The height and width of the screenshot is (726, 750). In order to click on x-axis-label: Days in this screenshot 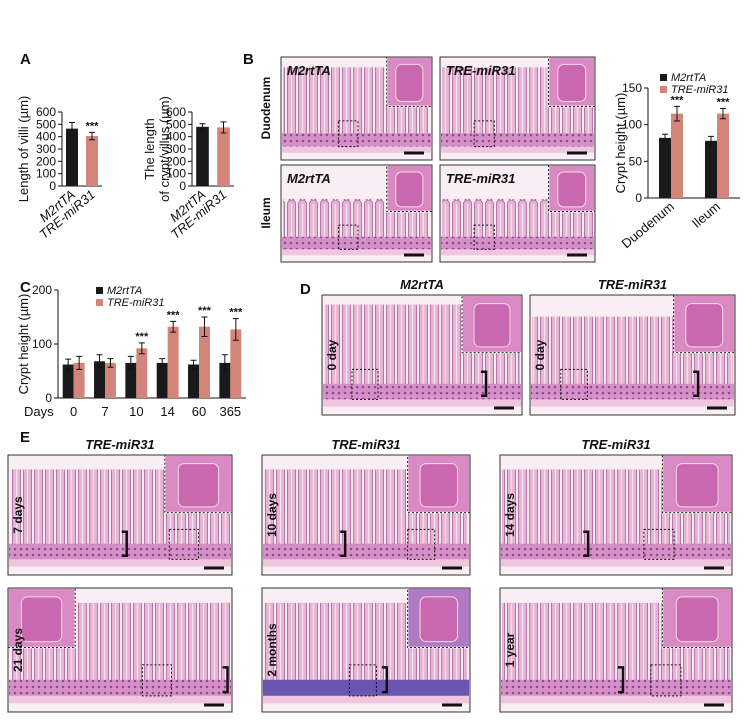, I will do `click(39, 411)`.